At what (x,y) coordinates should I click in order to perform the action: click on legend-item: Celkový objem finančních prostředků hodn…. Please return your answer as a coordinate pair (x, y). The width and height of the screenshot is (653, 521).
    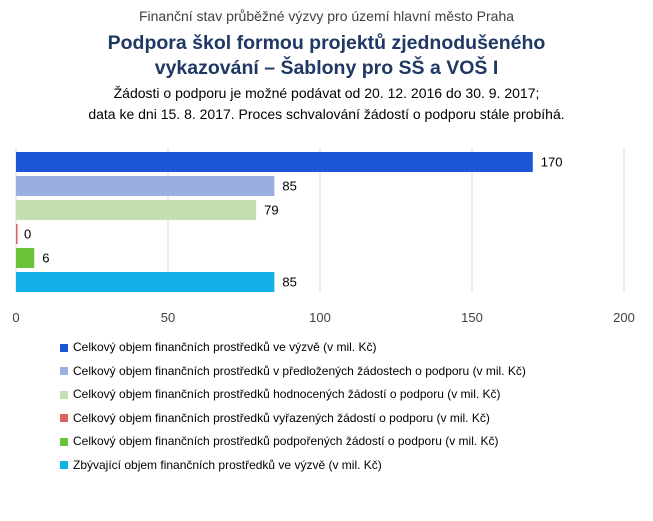
    Looking at the image, I should click on (293, 395).